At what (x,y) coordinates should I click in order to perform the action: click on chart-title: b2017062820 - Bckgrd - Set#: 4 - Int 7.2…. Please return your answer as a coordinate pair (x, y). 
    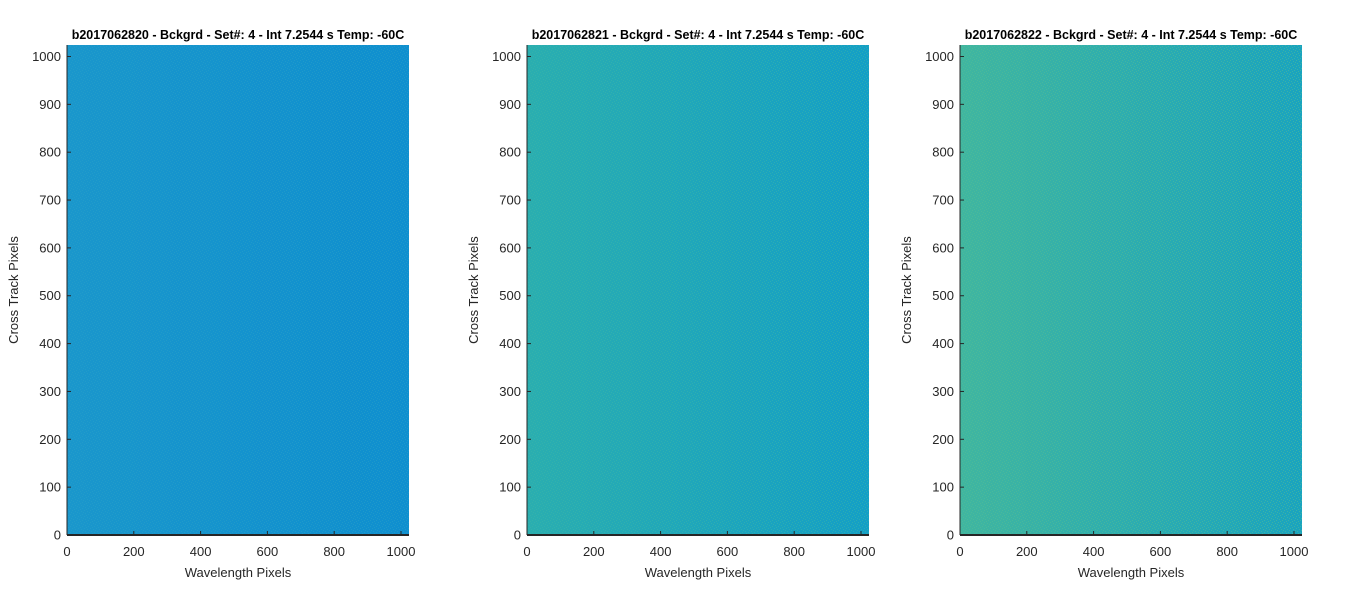
    Looking at the image, I should click on (238, 35).